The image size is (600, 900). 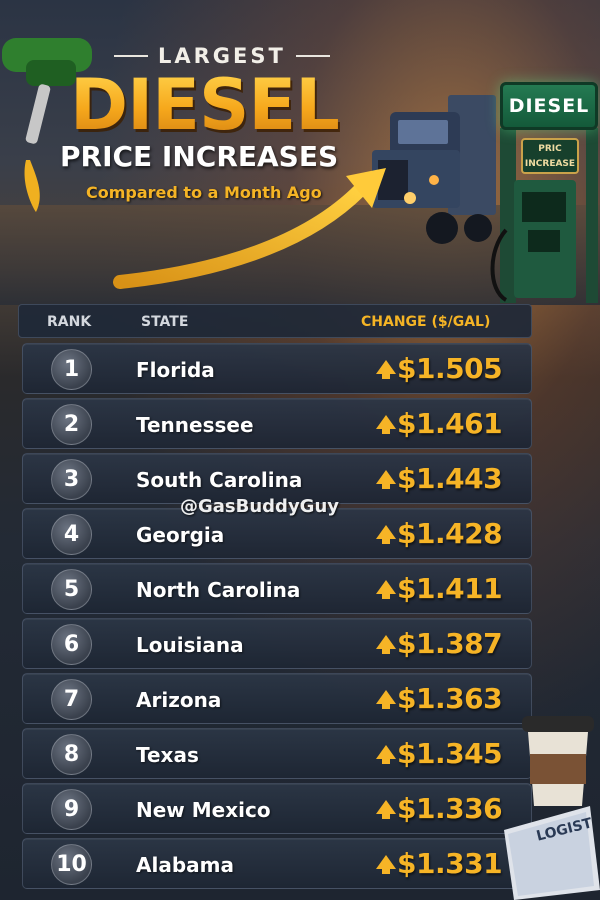 I want to click on rank-badge: 10, so click(x=71, y=864).